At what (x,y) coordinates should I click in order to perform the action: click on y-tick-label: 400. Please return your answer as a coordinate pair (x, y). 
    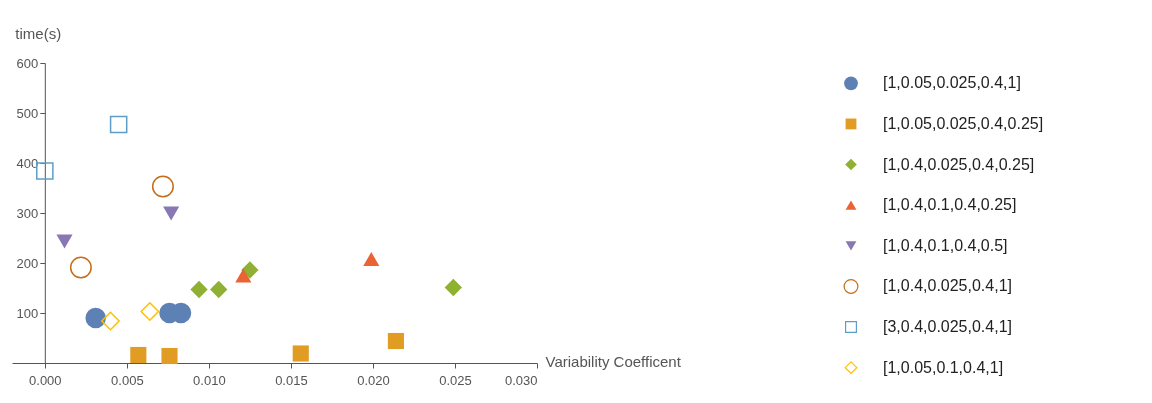
    Looking at the image, I should click on (27, 163).